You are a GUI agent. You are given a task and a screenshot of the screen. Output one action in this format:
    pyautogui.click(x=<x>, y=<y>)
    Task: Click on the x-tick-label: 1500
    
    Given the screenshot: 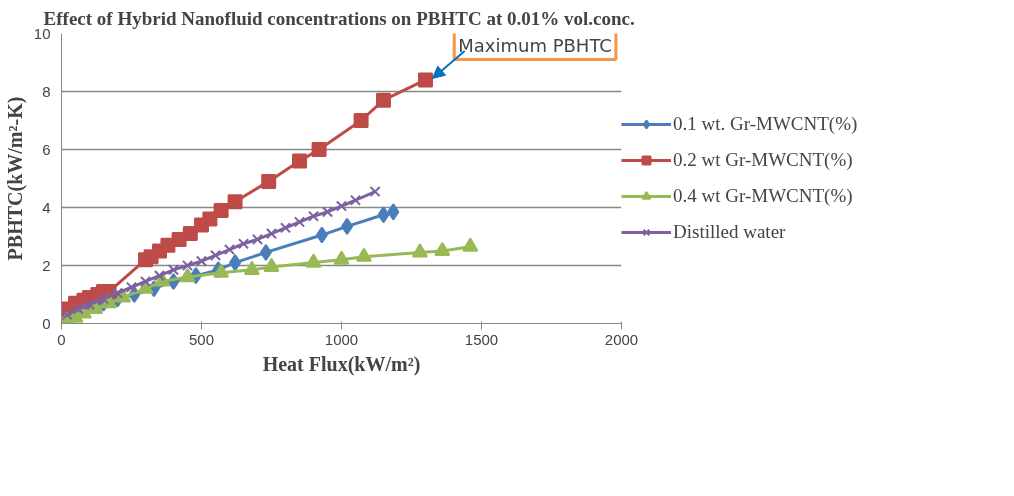 What is the action you would take?
    pyautogui.click(x=481, y=339)
    